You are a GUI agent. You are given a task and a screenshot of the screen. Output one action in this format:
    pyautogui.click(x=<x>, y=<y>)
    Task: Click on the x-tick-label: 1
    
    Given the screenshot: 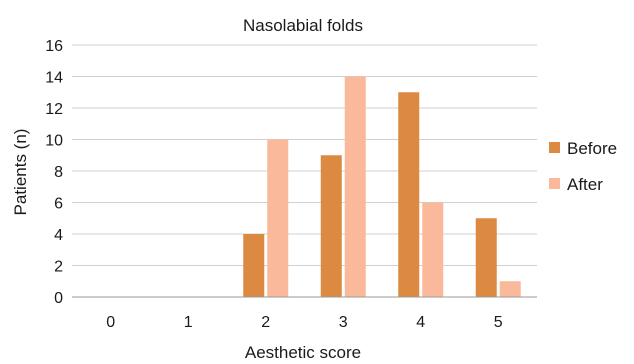 What is the action you would take?
    pyautogui.click(x=188, y=322)
    